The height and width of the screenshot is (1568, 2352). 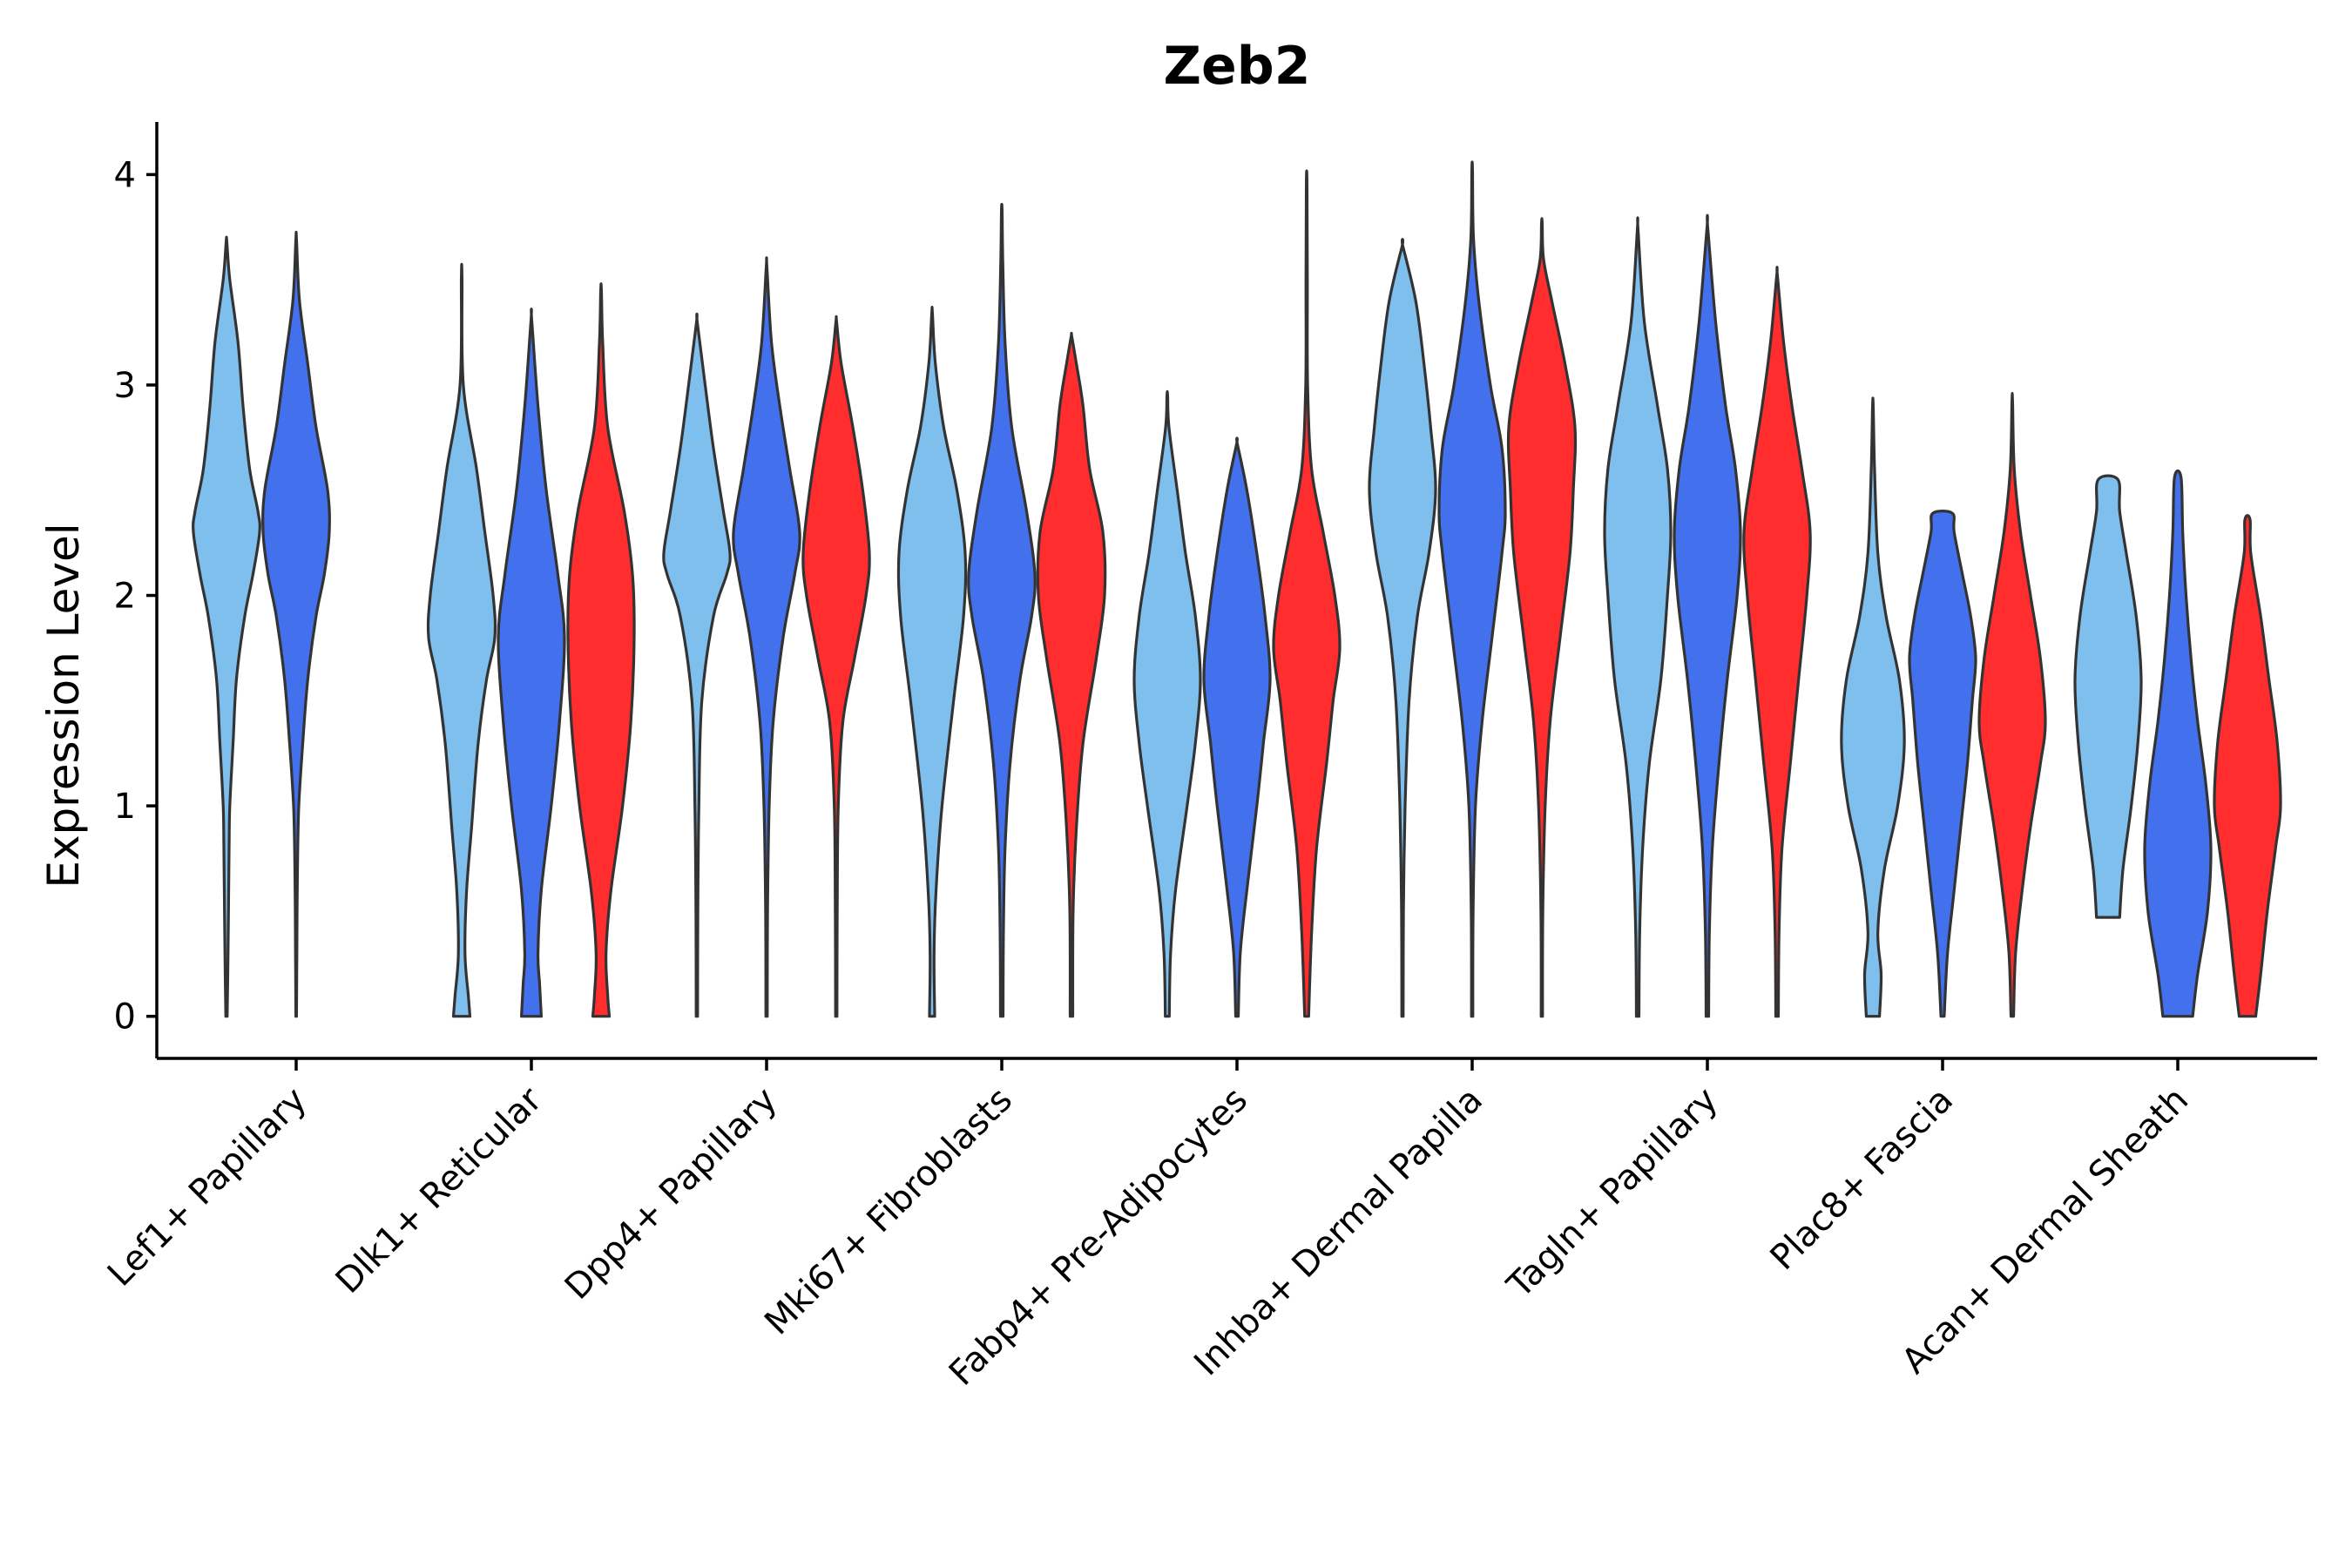 I want to click on x-tick-label: Lef1+ Papillary, so click(x=207, y=1187).